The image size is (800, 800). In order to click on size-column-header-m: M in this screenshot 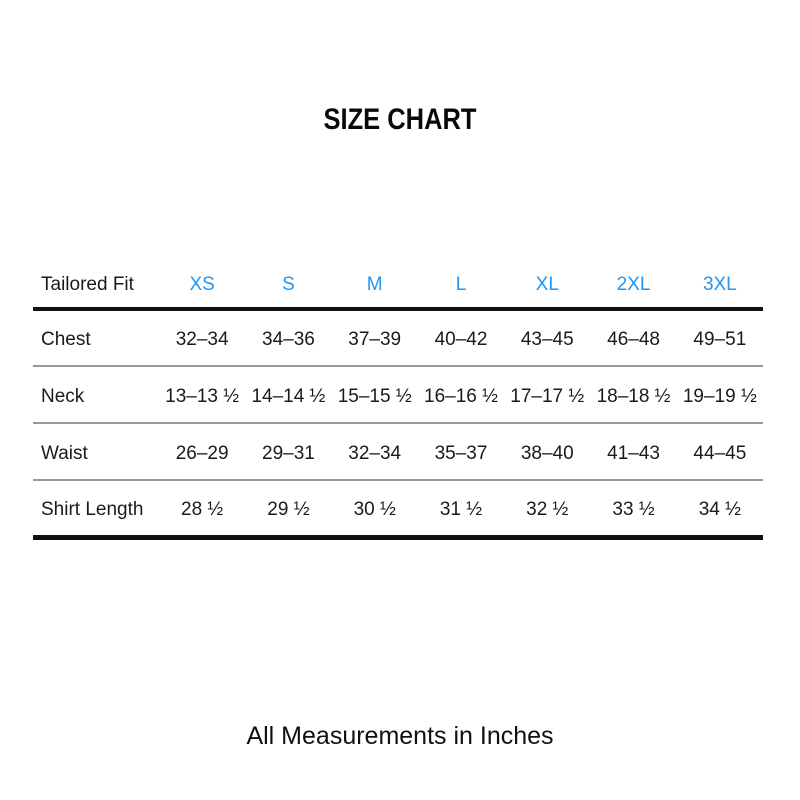, I will do `click(374, 284)`.